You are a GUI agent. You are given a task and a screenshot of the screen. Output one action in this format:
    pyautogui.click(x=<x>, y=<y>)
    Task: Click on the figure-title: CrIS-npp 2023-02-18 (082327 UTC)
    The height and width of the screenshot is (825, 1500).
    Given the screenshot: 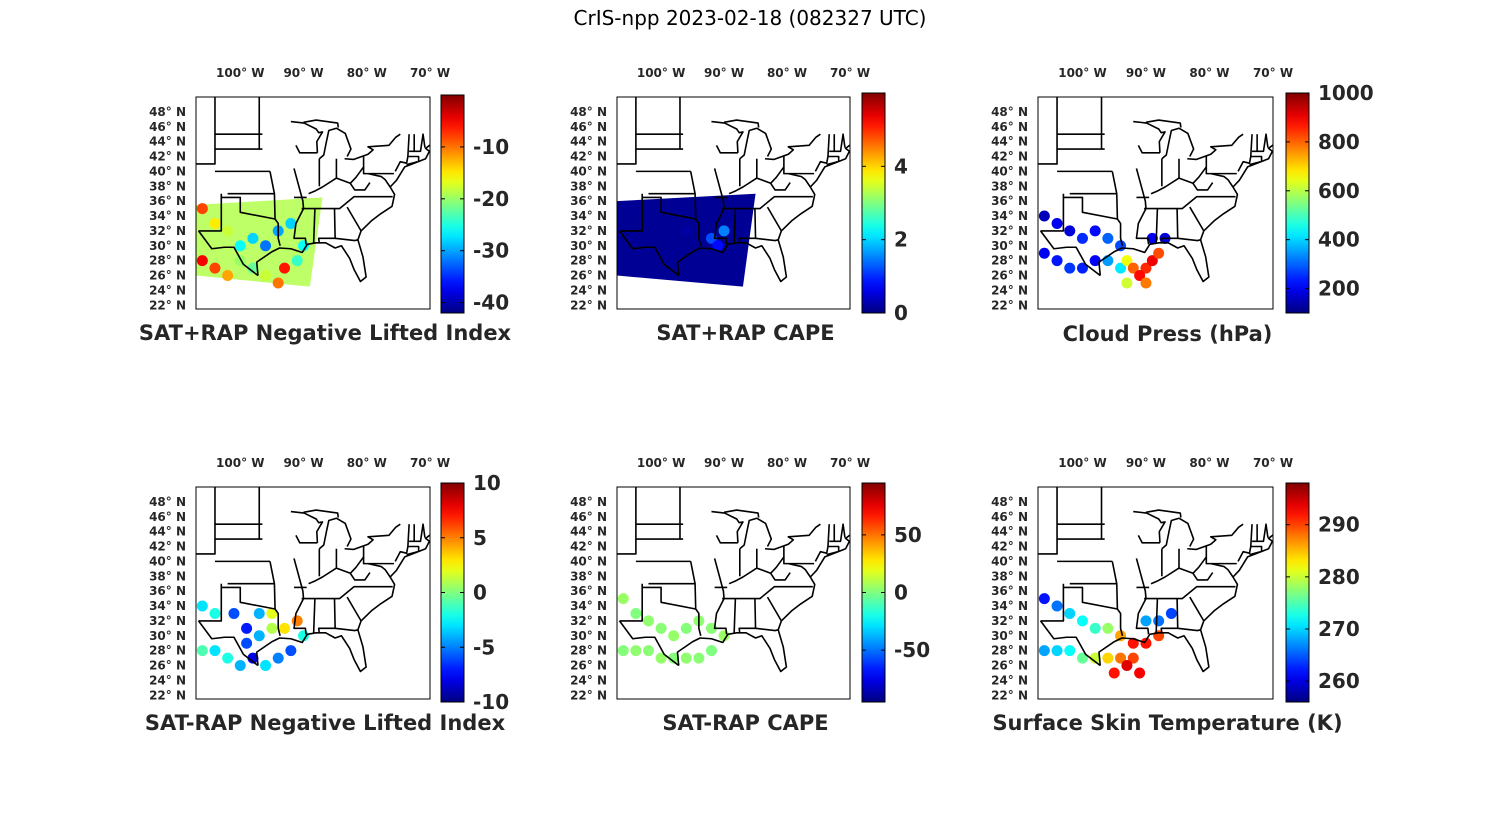 What is the action you would take?
    pyautogui.click(x=750, y=18)
    